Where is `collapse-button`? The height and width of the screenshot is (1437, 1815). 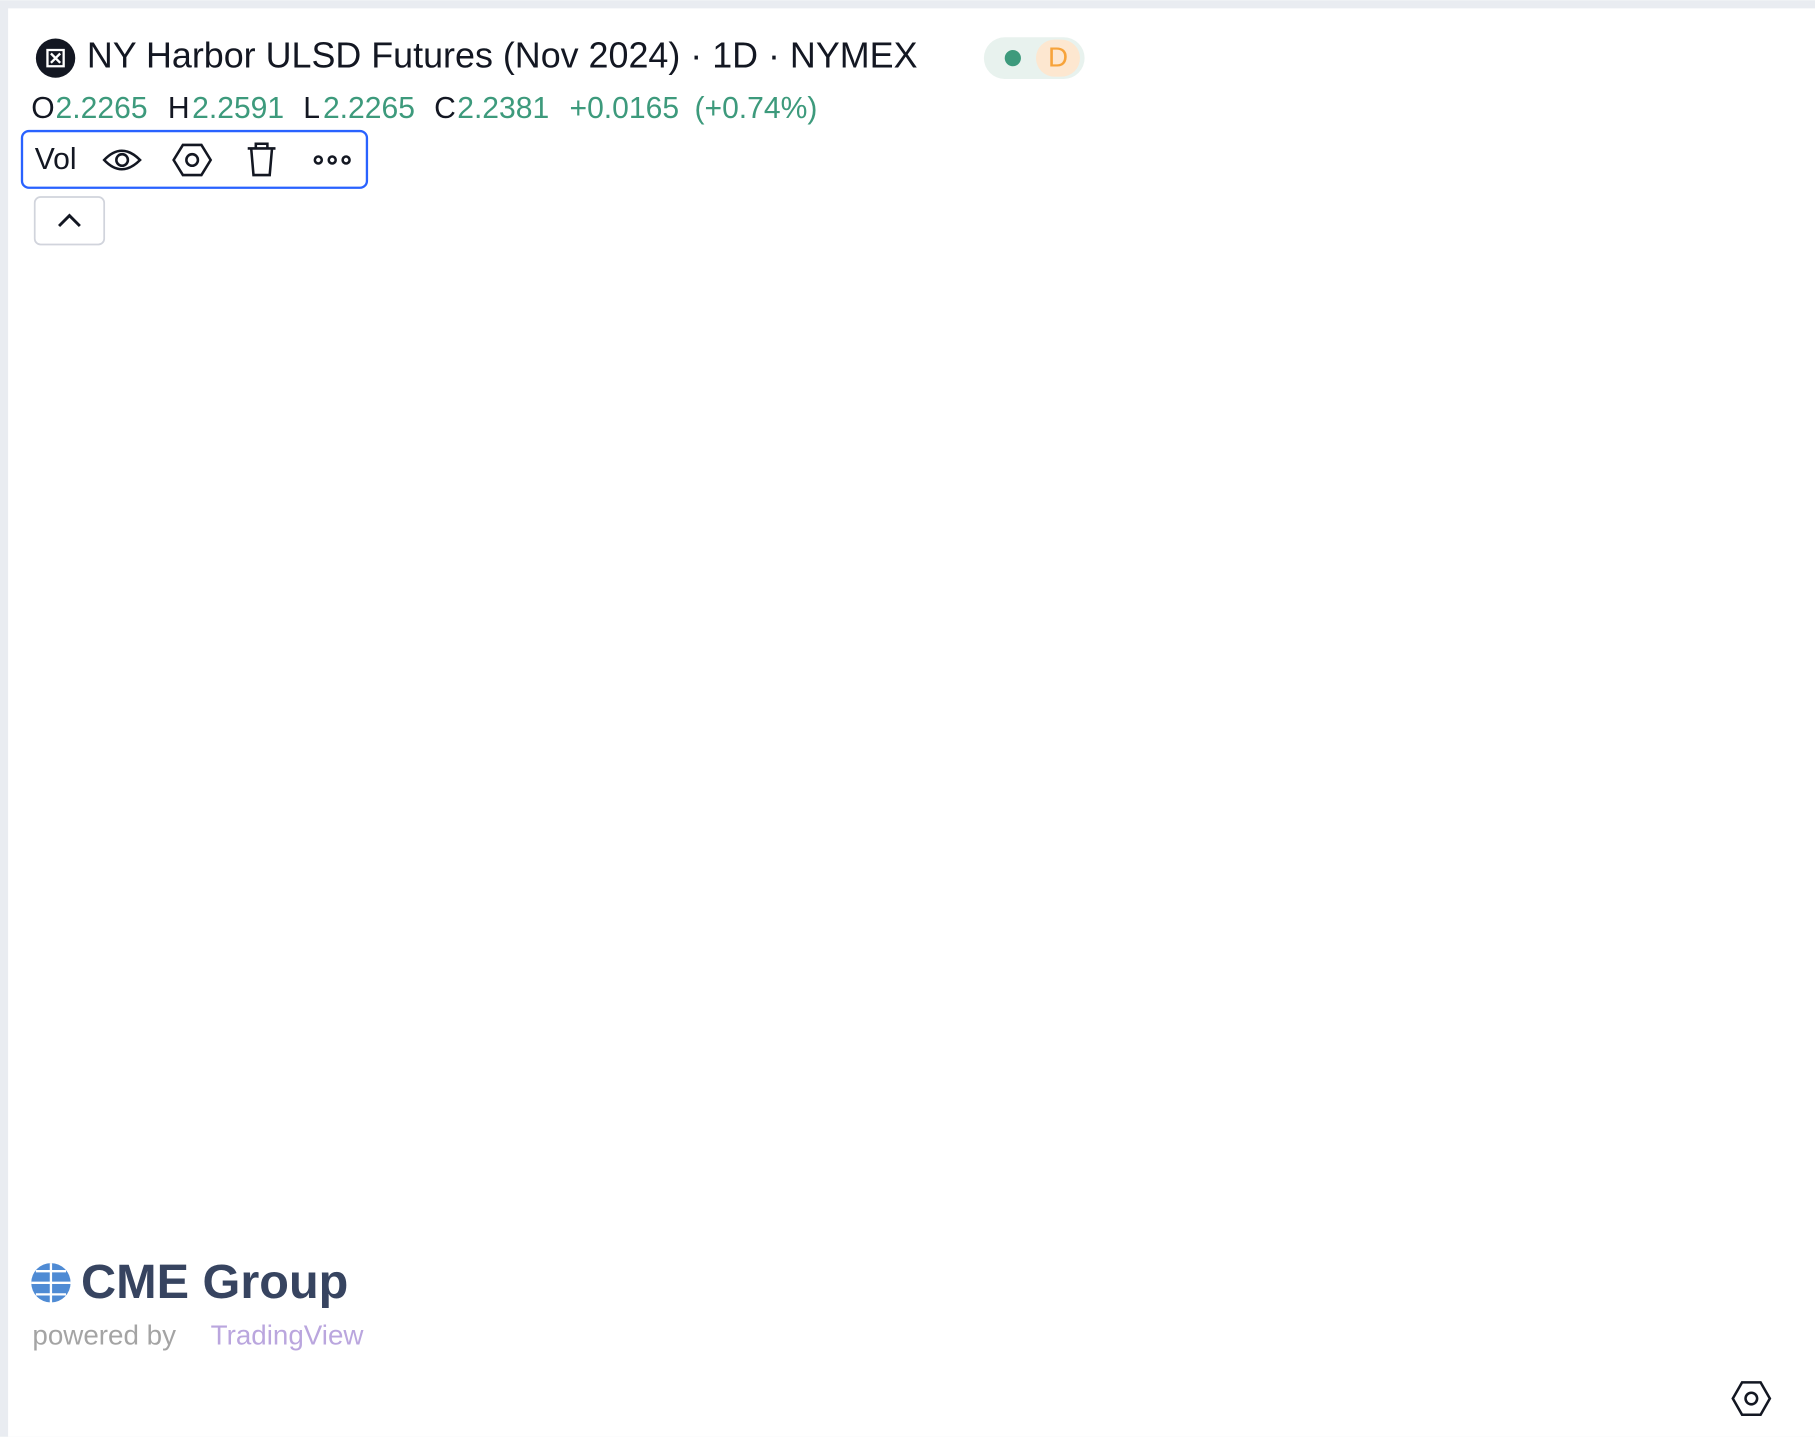
collapse-button is located at coordinates (69, 221).